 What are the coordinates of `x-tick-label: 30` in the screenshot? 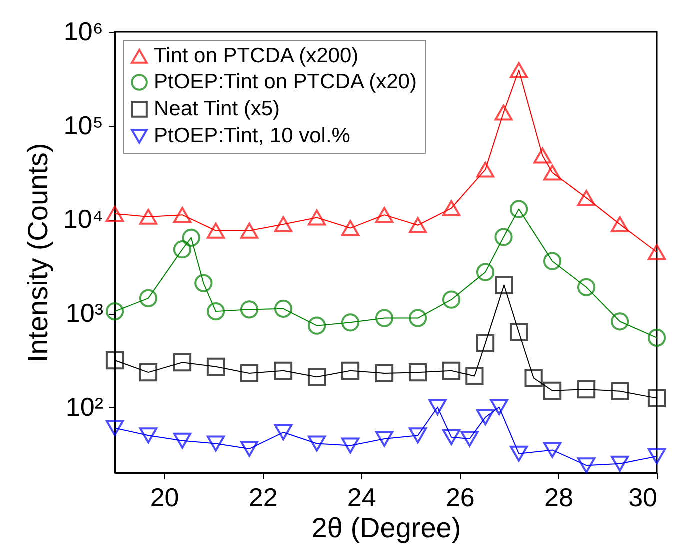 It's located at (643, 497).